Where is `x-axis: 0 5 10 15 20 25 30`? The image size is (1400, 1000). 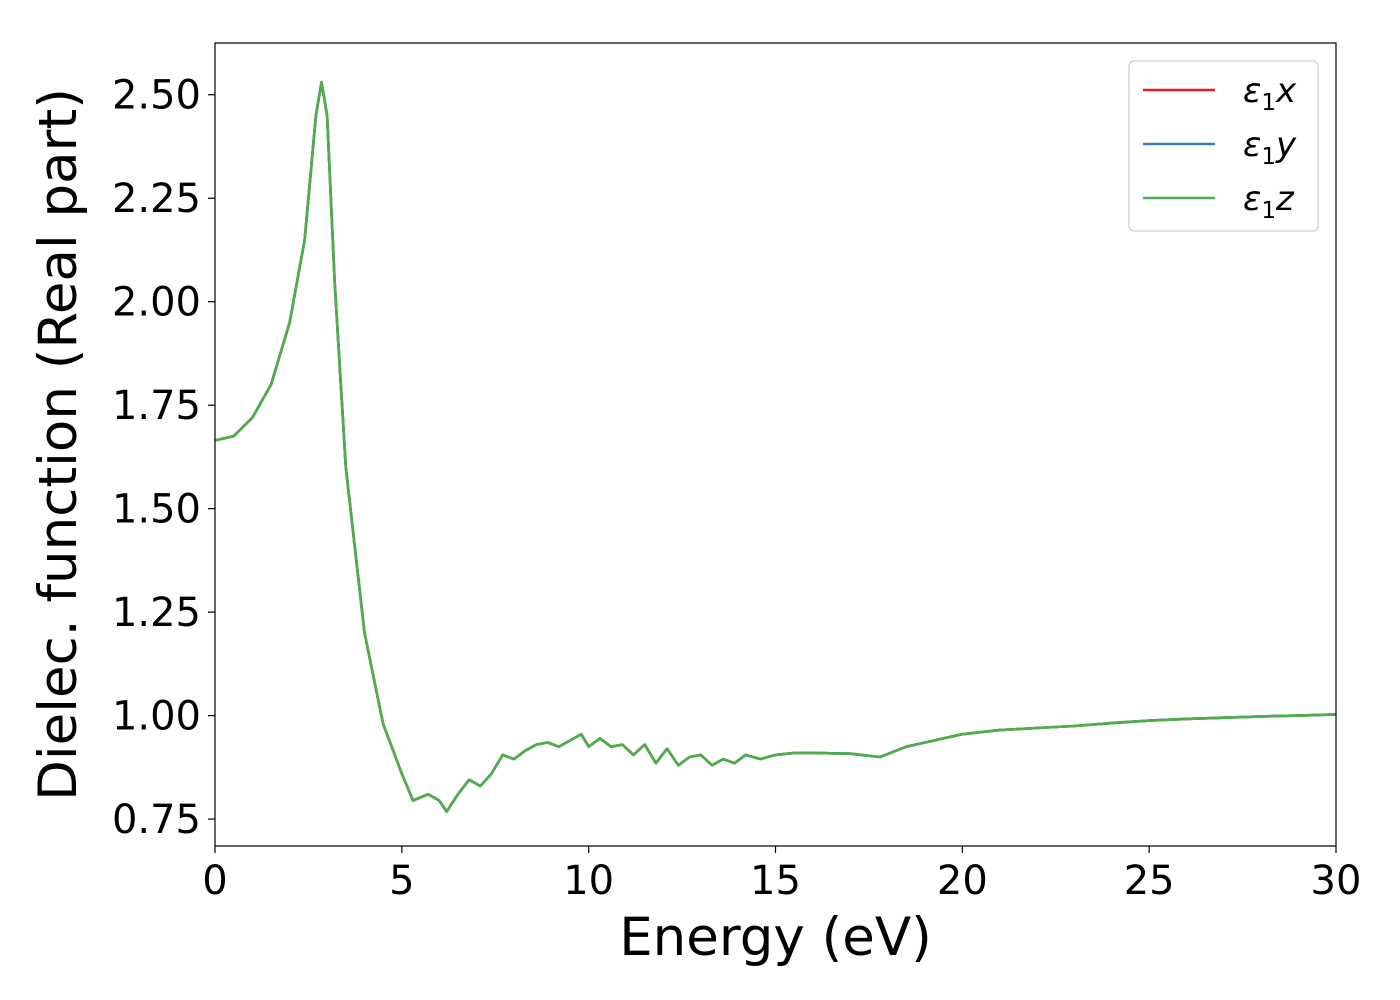 x-axis: 0 5 10 15 20 25 30 is located at coordinates (781, 875).